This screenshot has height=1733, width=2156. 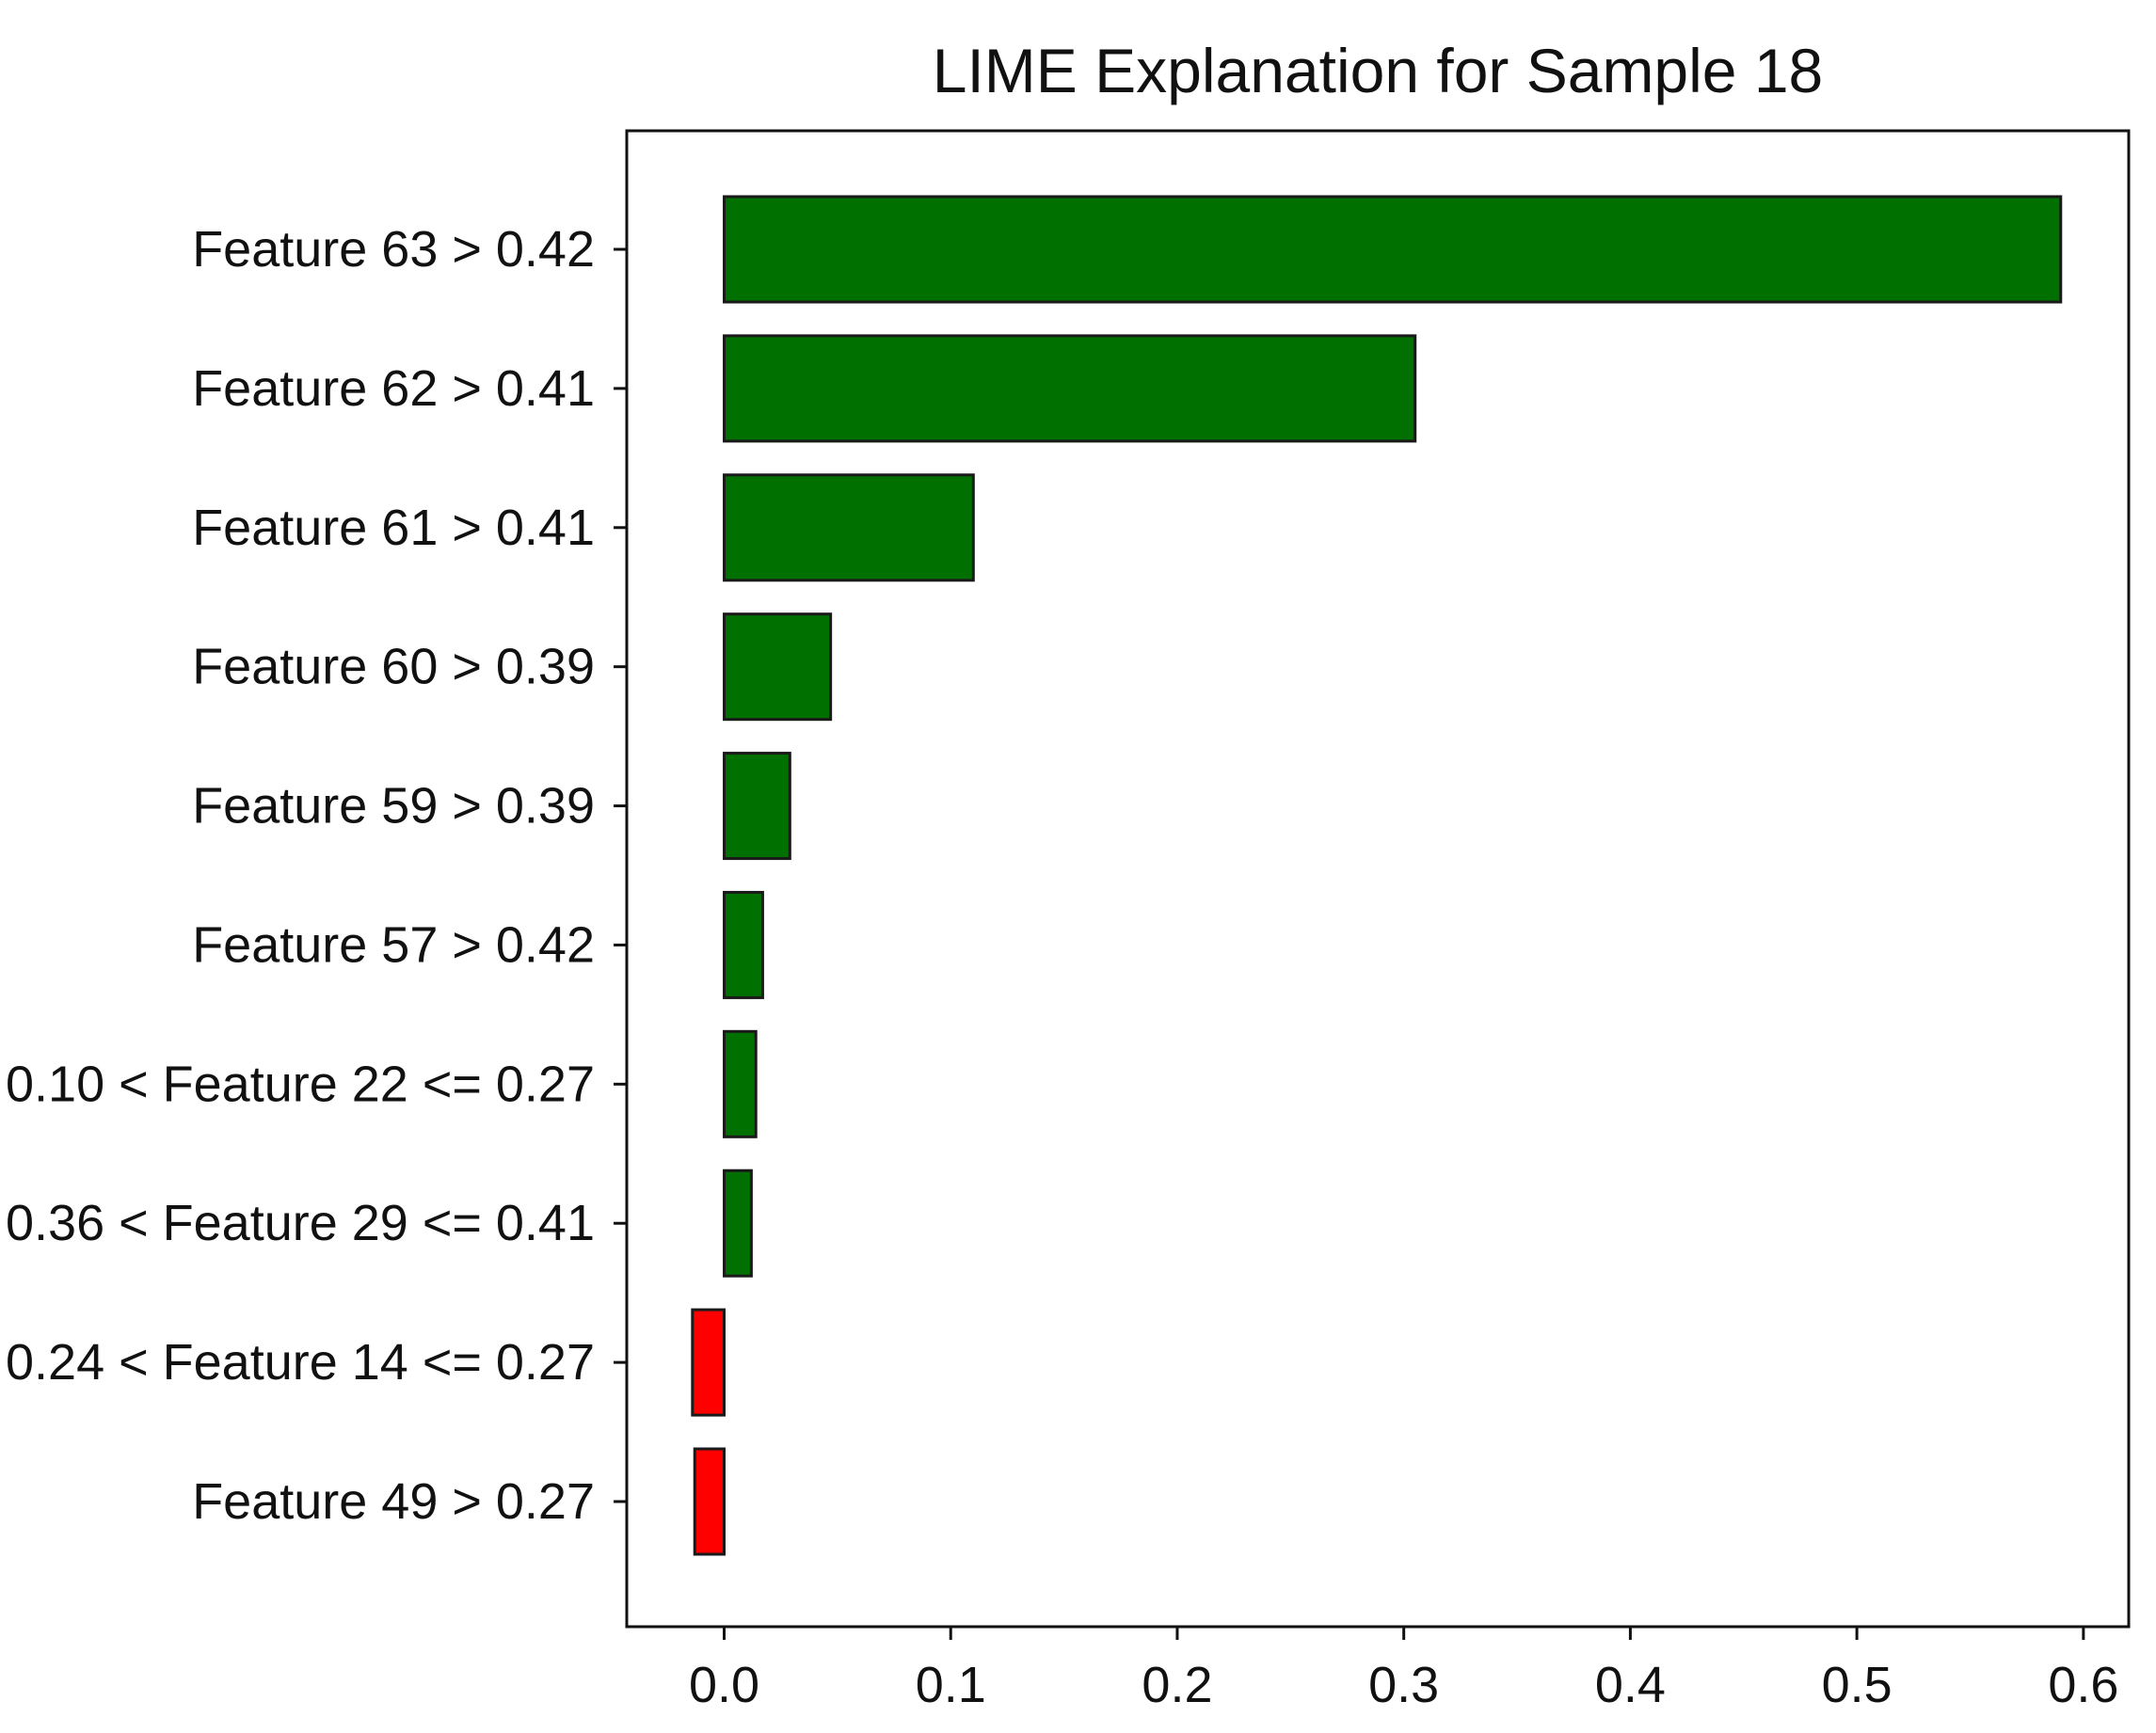 What do you see at coordinates (1857, 1685) in the screenshot?
I see `xtick-label: 0.5` at bounding box center [1857, 1685].